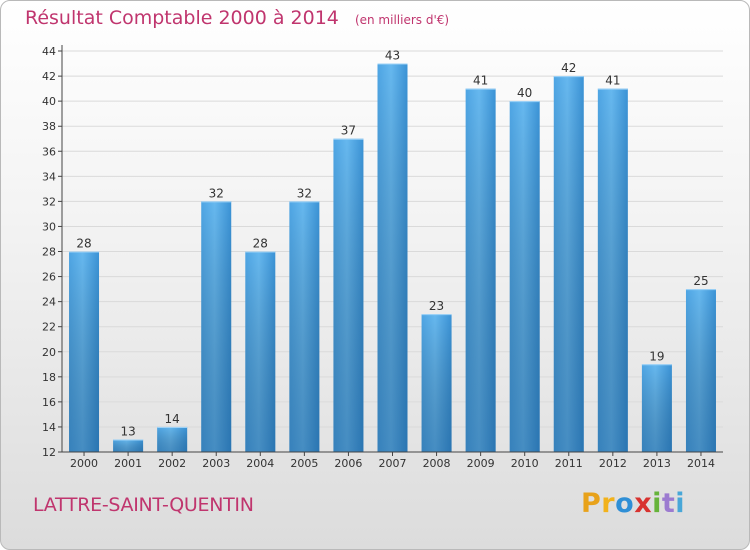 This screenshot has width=750, height=550. What do you see at coordinates (613, 463) in the screenshot?
I see `x-tick-label: 2012` at bounding box center [613, 463].